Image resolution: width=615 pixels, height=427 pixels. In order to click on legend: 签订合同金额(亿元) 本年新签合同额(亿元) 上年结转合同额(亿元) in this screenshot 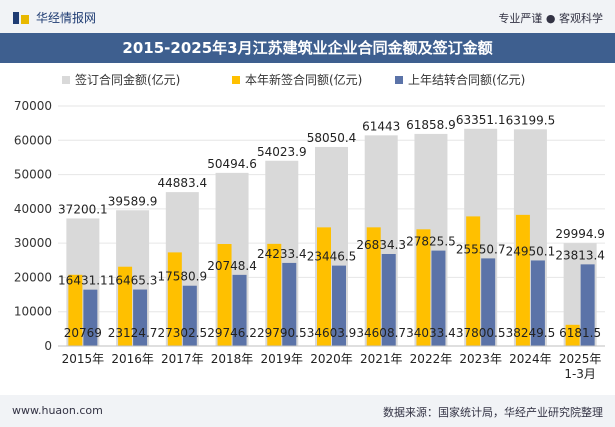, I will do `click(293, 79)`.